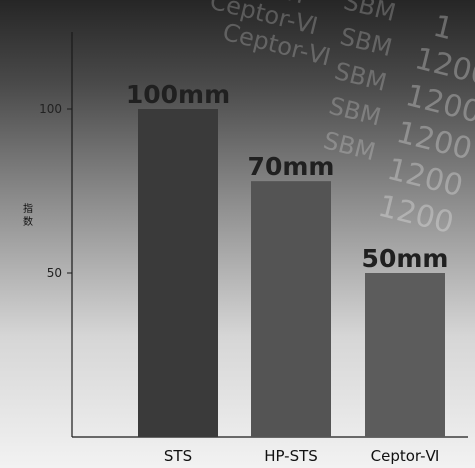  I want to click on y-axis-label: 指, so click(28, 208).